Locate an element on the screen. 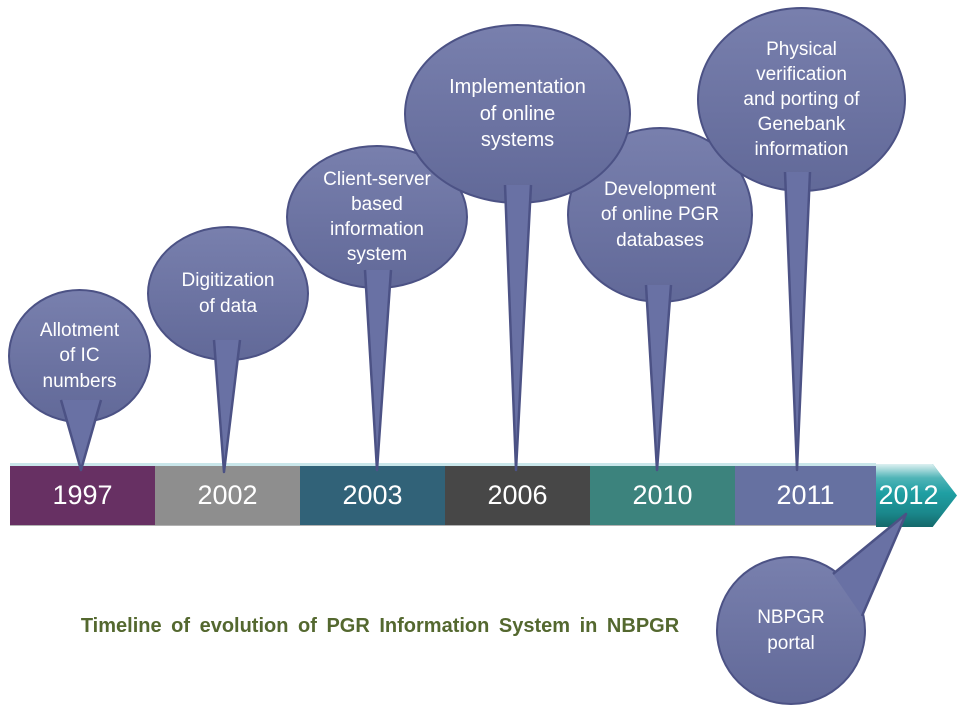 This screenshot has height=720, width=960. timeline-arrow-2012: 2012 is located at coordinates (916, 495).